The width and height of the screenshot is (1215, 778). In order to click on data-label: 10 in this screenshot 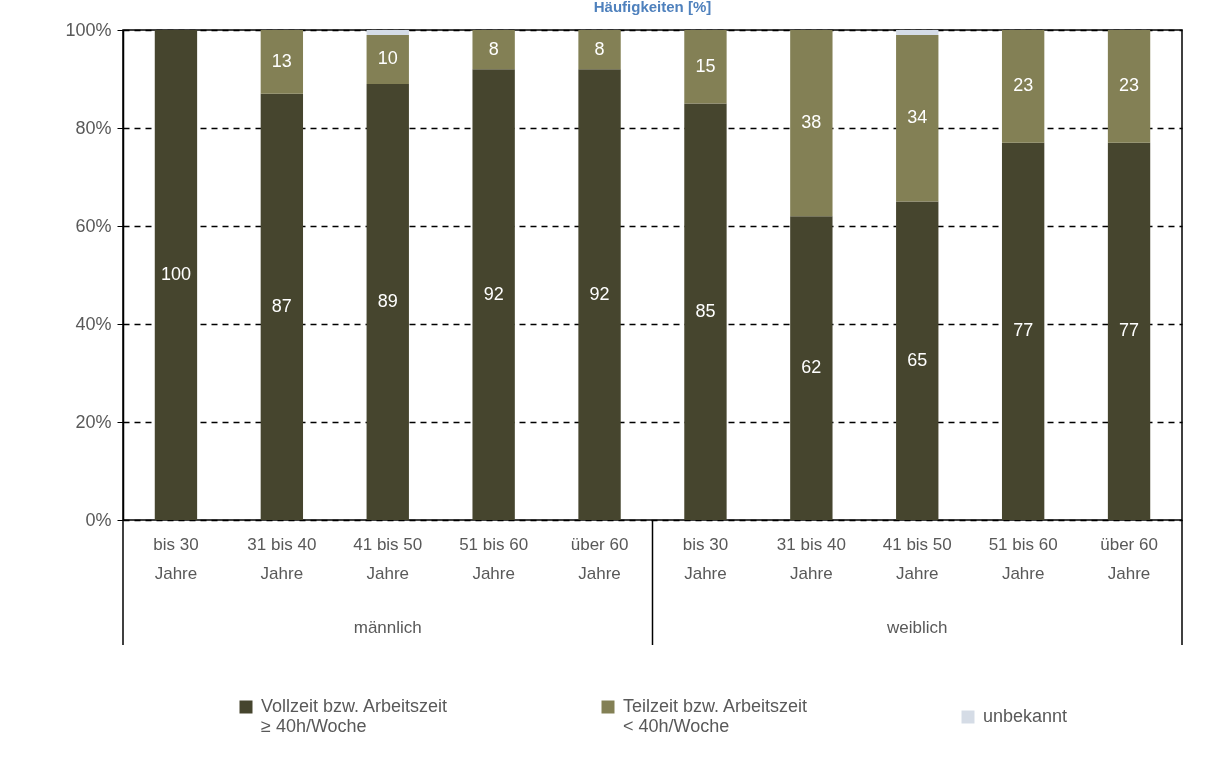, I will do `click(387, 58)`.